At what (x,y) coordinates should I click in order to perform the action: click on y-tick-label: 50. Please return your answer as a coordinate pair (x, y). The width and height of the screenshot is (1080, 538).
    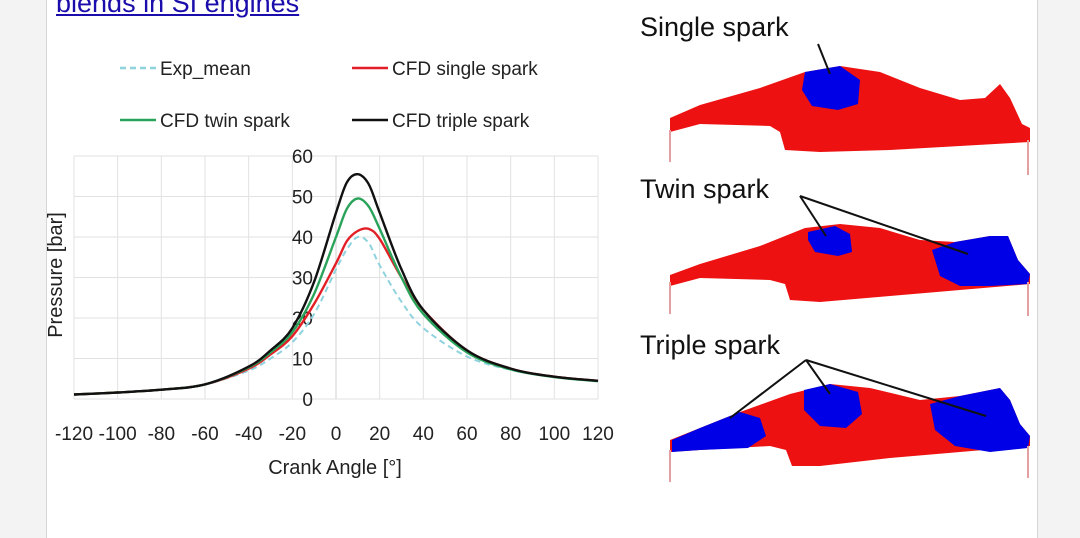
    Looking at the image, I should click on (302, 198).